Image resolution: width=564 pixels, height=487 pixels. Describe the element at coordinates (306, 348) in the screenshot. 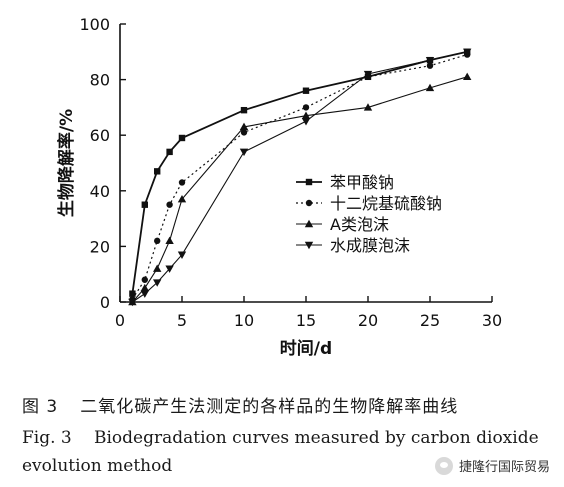

I see `x-axis-label: 时间/d` at that location.